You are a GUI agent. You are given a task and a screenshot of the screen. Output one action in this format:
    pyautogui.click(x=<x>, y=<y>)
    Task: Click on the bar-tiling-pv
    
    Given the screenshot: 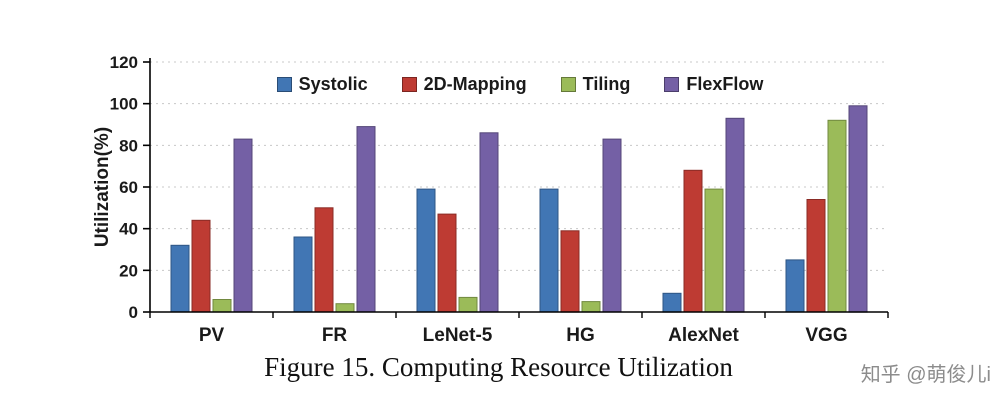 What is the action you would take?
    pyautogui.click(x=222, y=306)
    